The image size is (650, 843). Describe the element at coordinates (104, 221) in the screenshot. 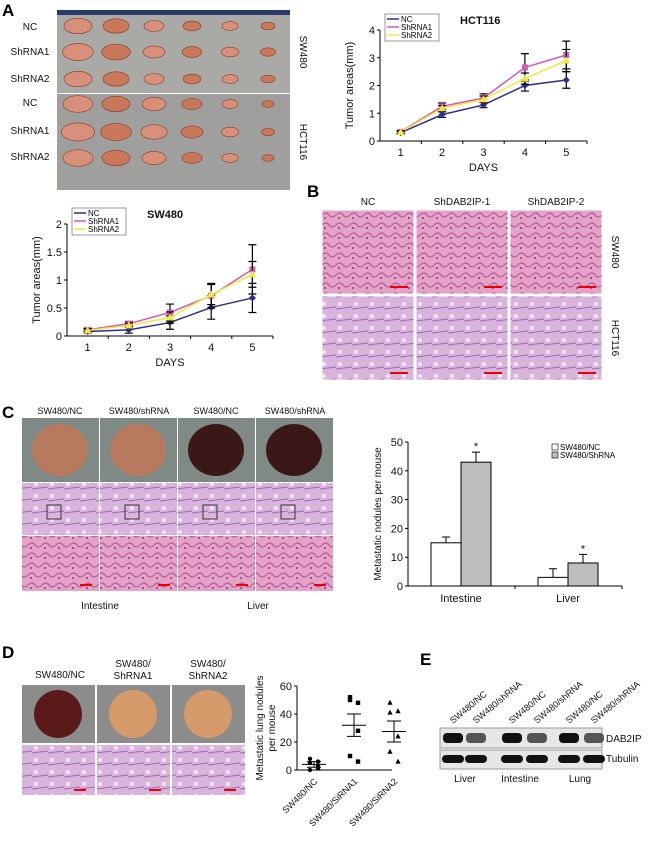

I see `legend-label: ShRNA1` at that location.